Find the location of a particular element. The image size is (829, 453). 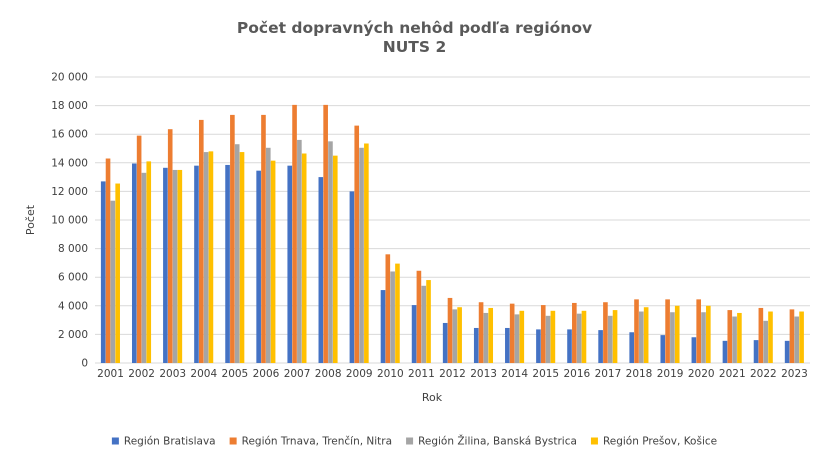

legend-label: Región Žilina, Banská Bystrica is located at coordinates (497, 441).